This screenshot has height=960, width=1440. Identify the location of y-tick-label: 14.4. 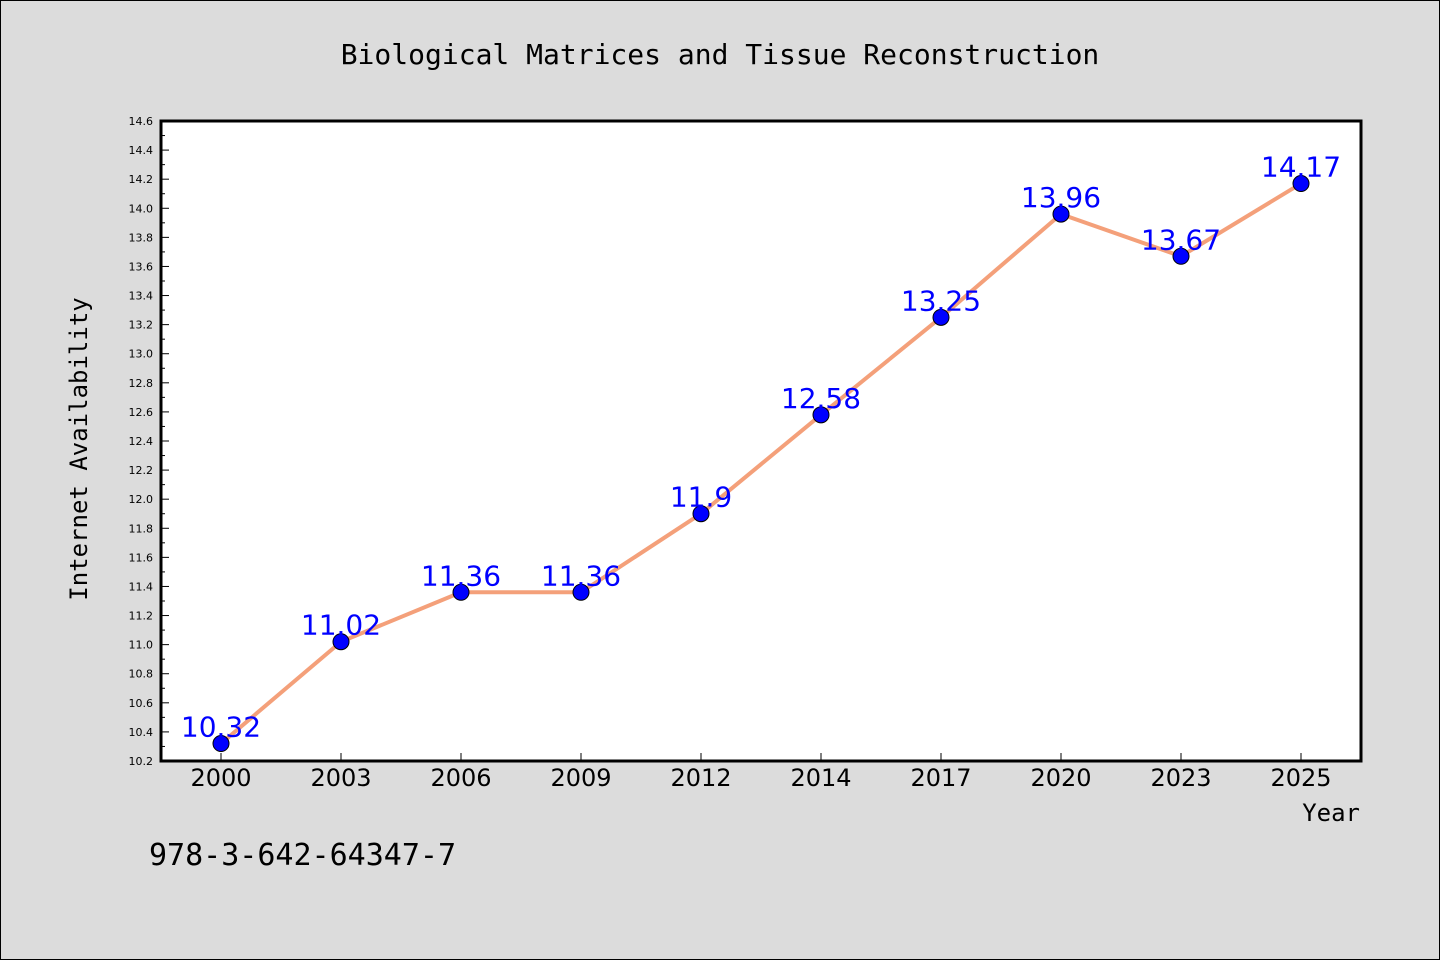
(141, 150).